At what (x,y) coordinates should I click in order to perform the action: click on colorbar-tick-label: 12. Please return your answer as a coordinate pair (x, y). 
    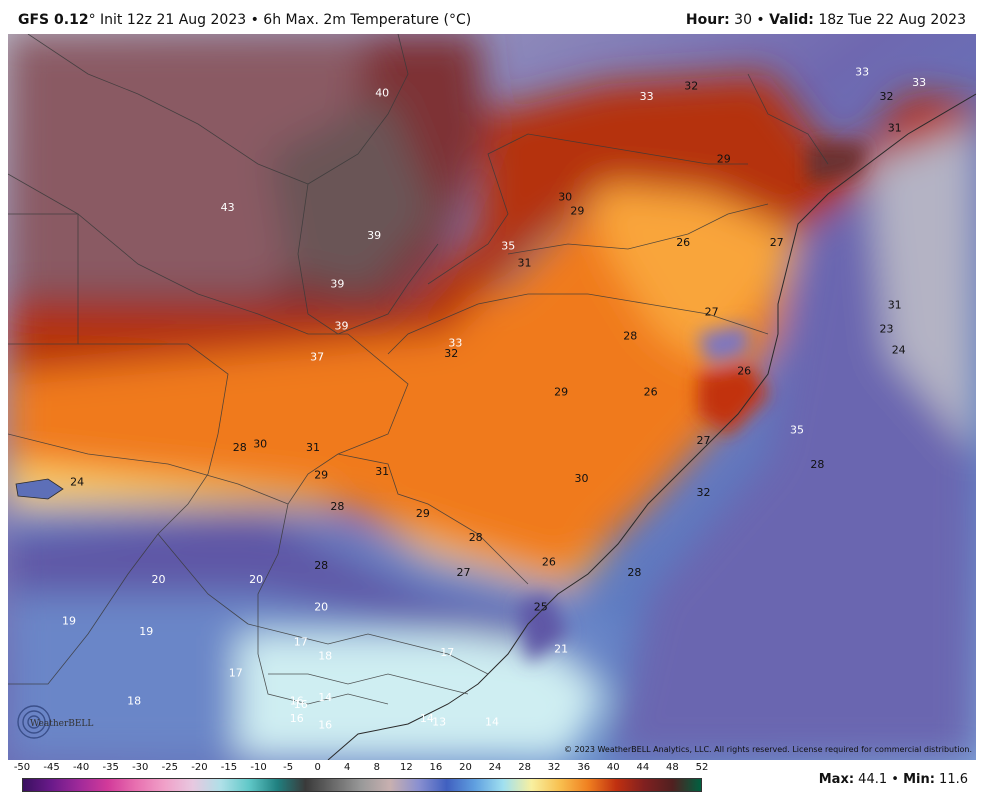
    Looking at the image, I should click on (406, 767).